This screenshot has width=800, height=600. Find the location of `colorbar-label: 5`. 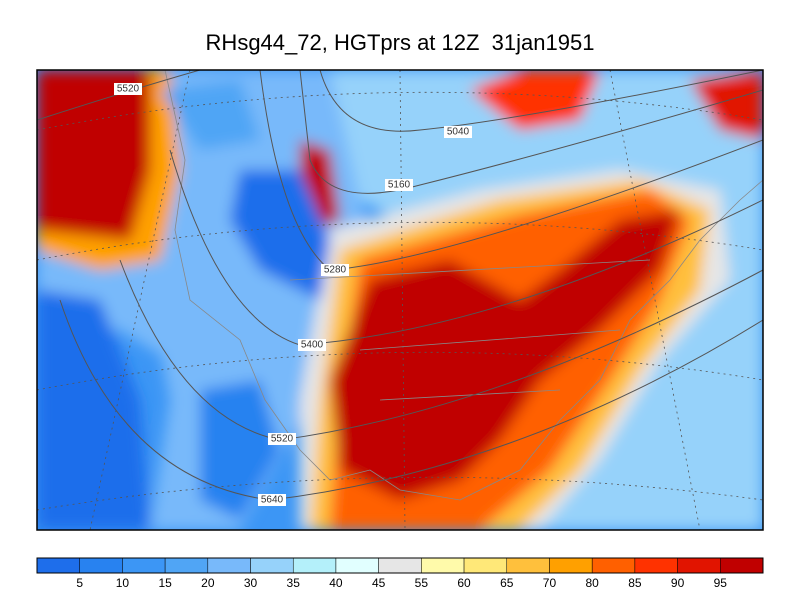

colorbar-label: 5 is located at coordinates (79, 583).